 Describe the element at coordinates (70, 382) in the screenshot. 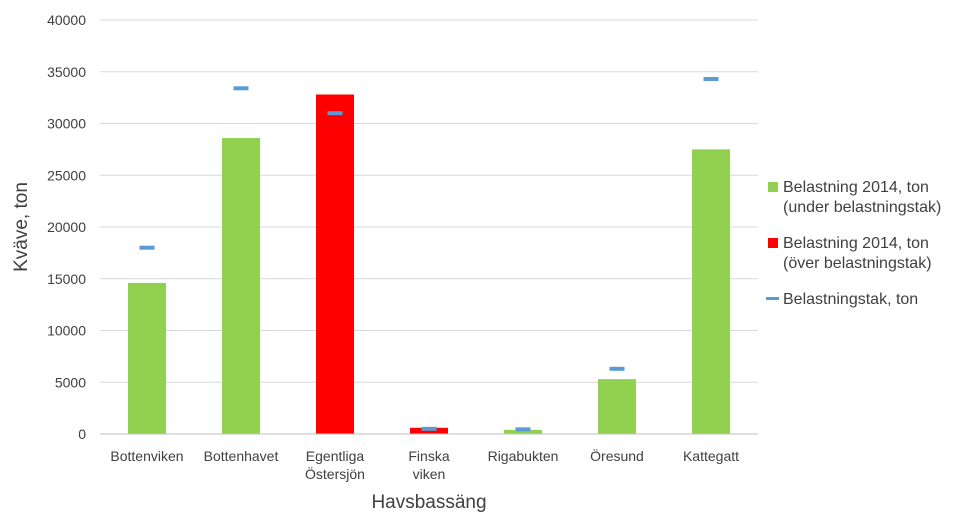

I see `y-tick-label: 5000` at that location.